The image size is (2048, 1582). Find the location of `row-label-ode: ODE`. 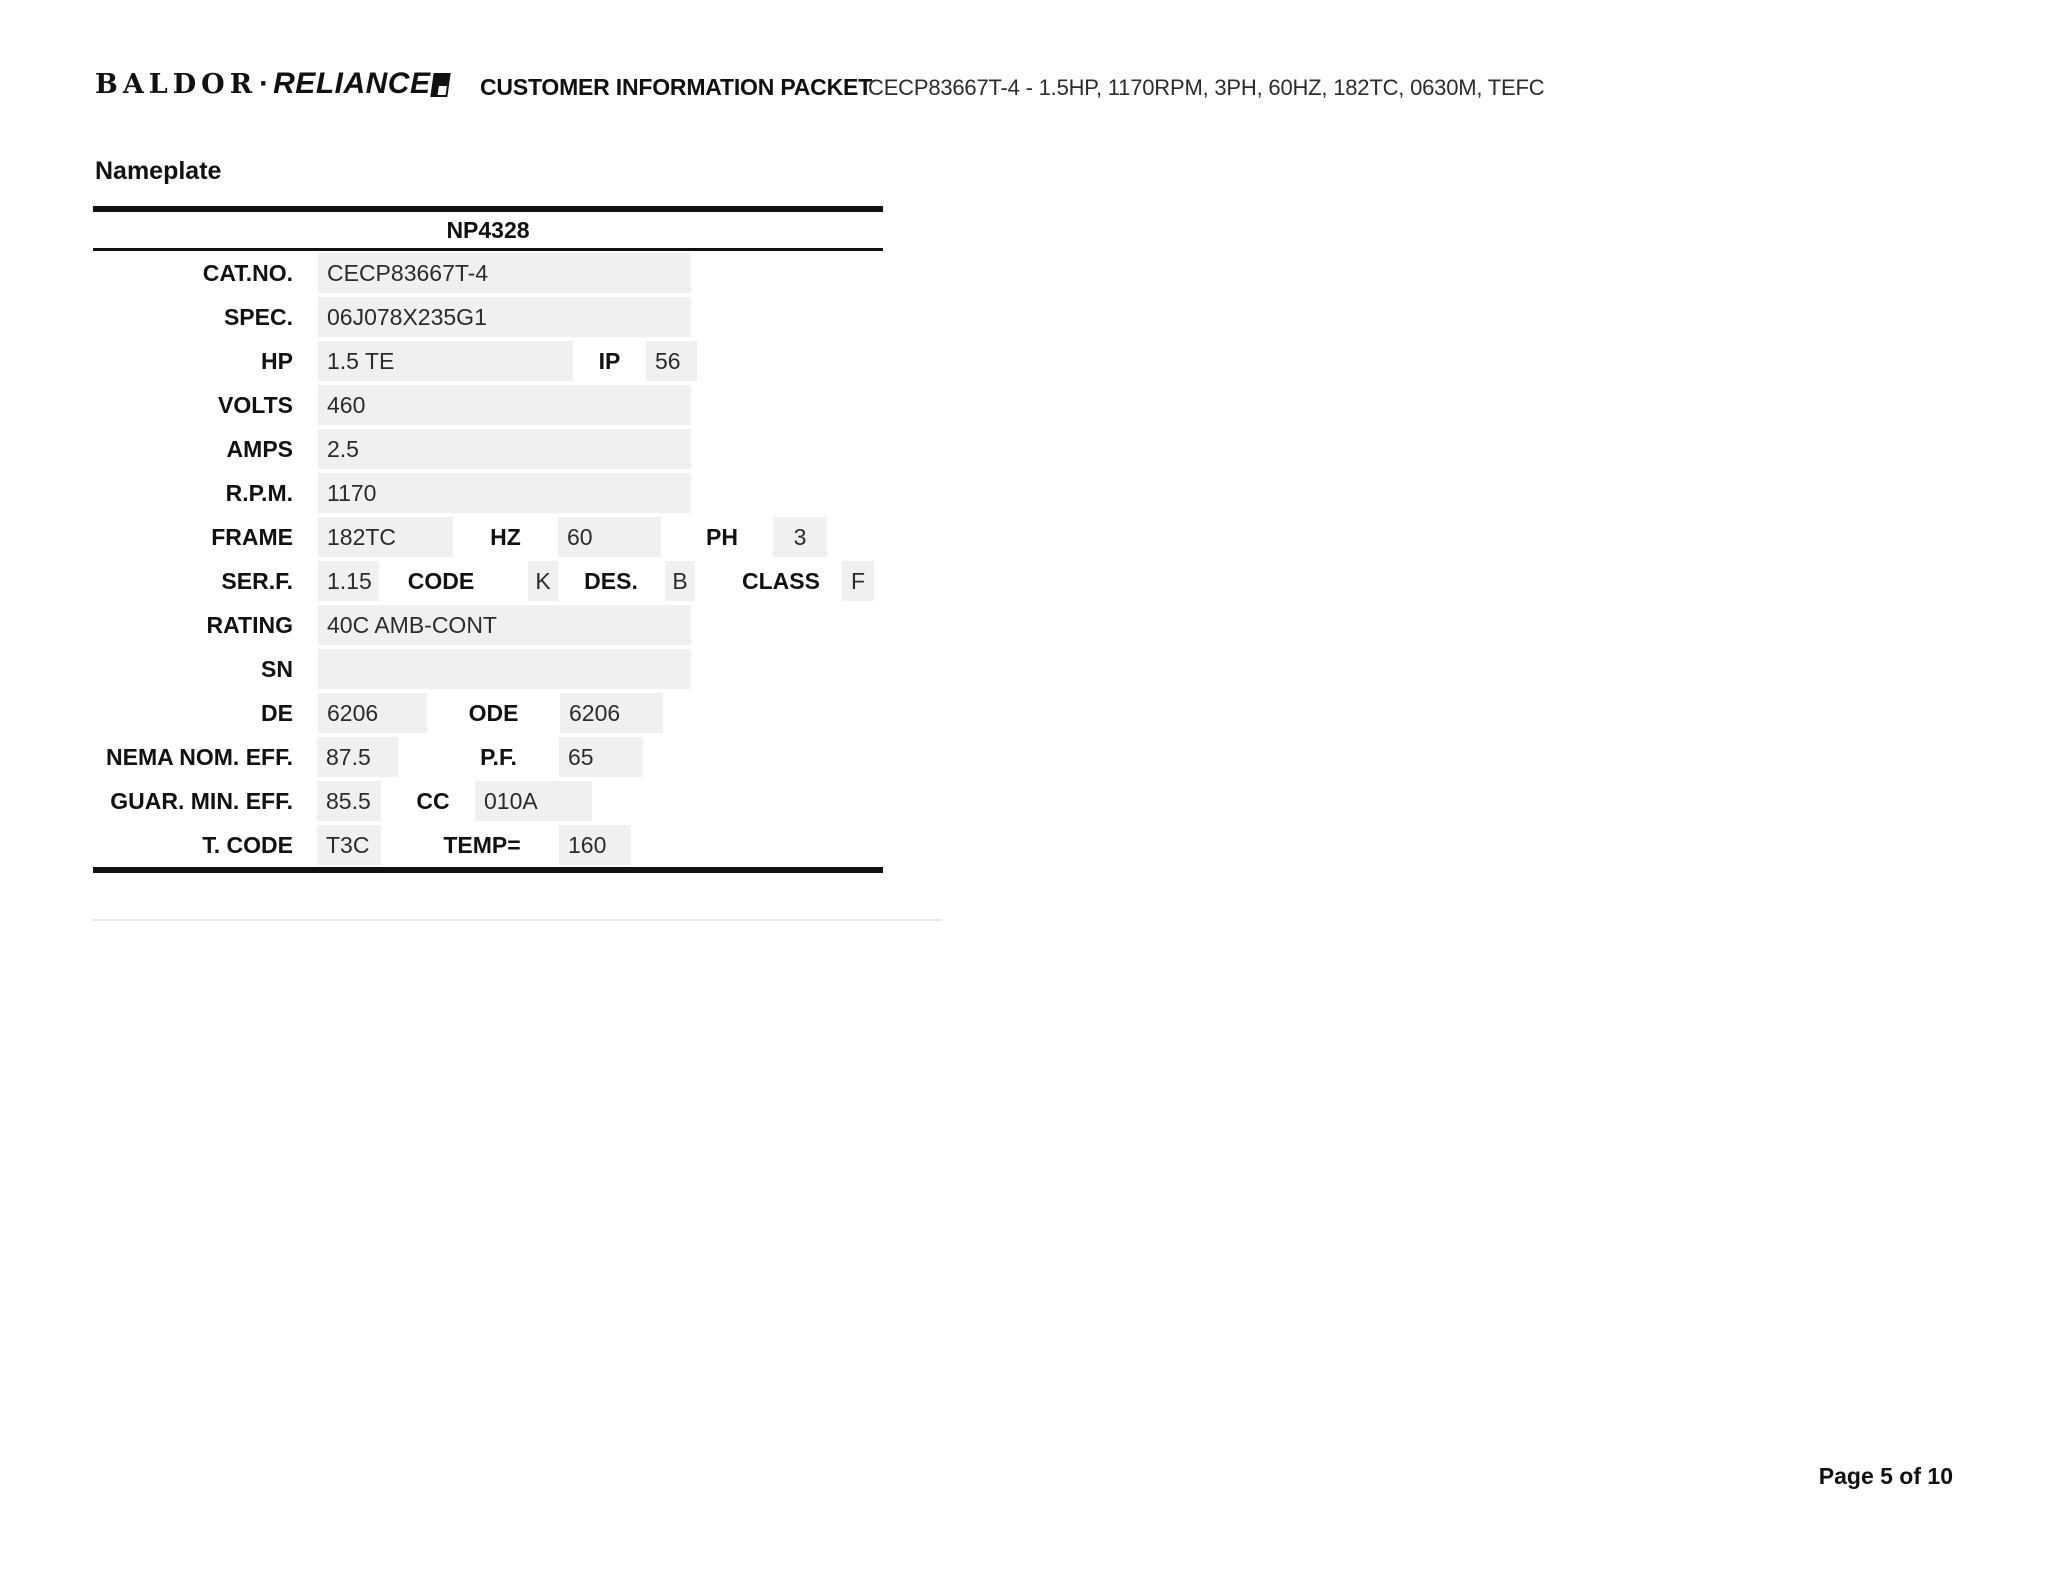

row-label-ode: ODE is located at coordinates (493, 713).